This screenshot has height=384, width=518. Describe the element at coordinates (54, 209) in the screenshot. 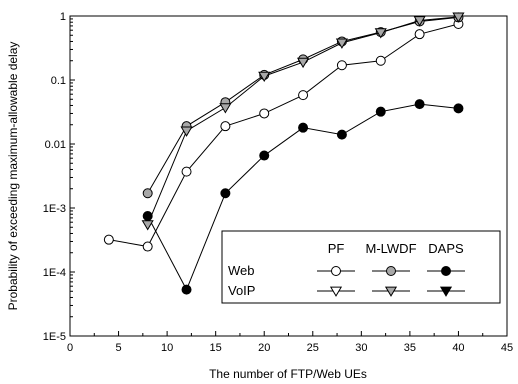

I see `y-tick-label: 1E-3` at that location.